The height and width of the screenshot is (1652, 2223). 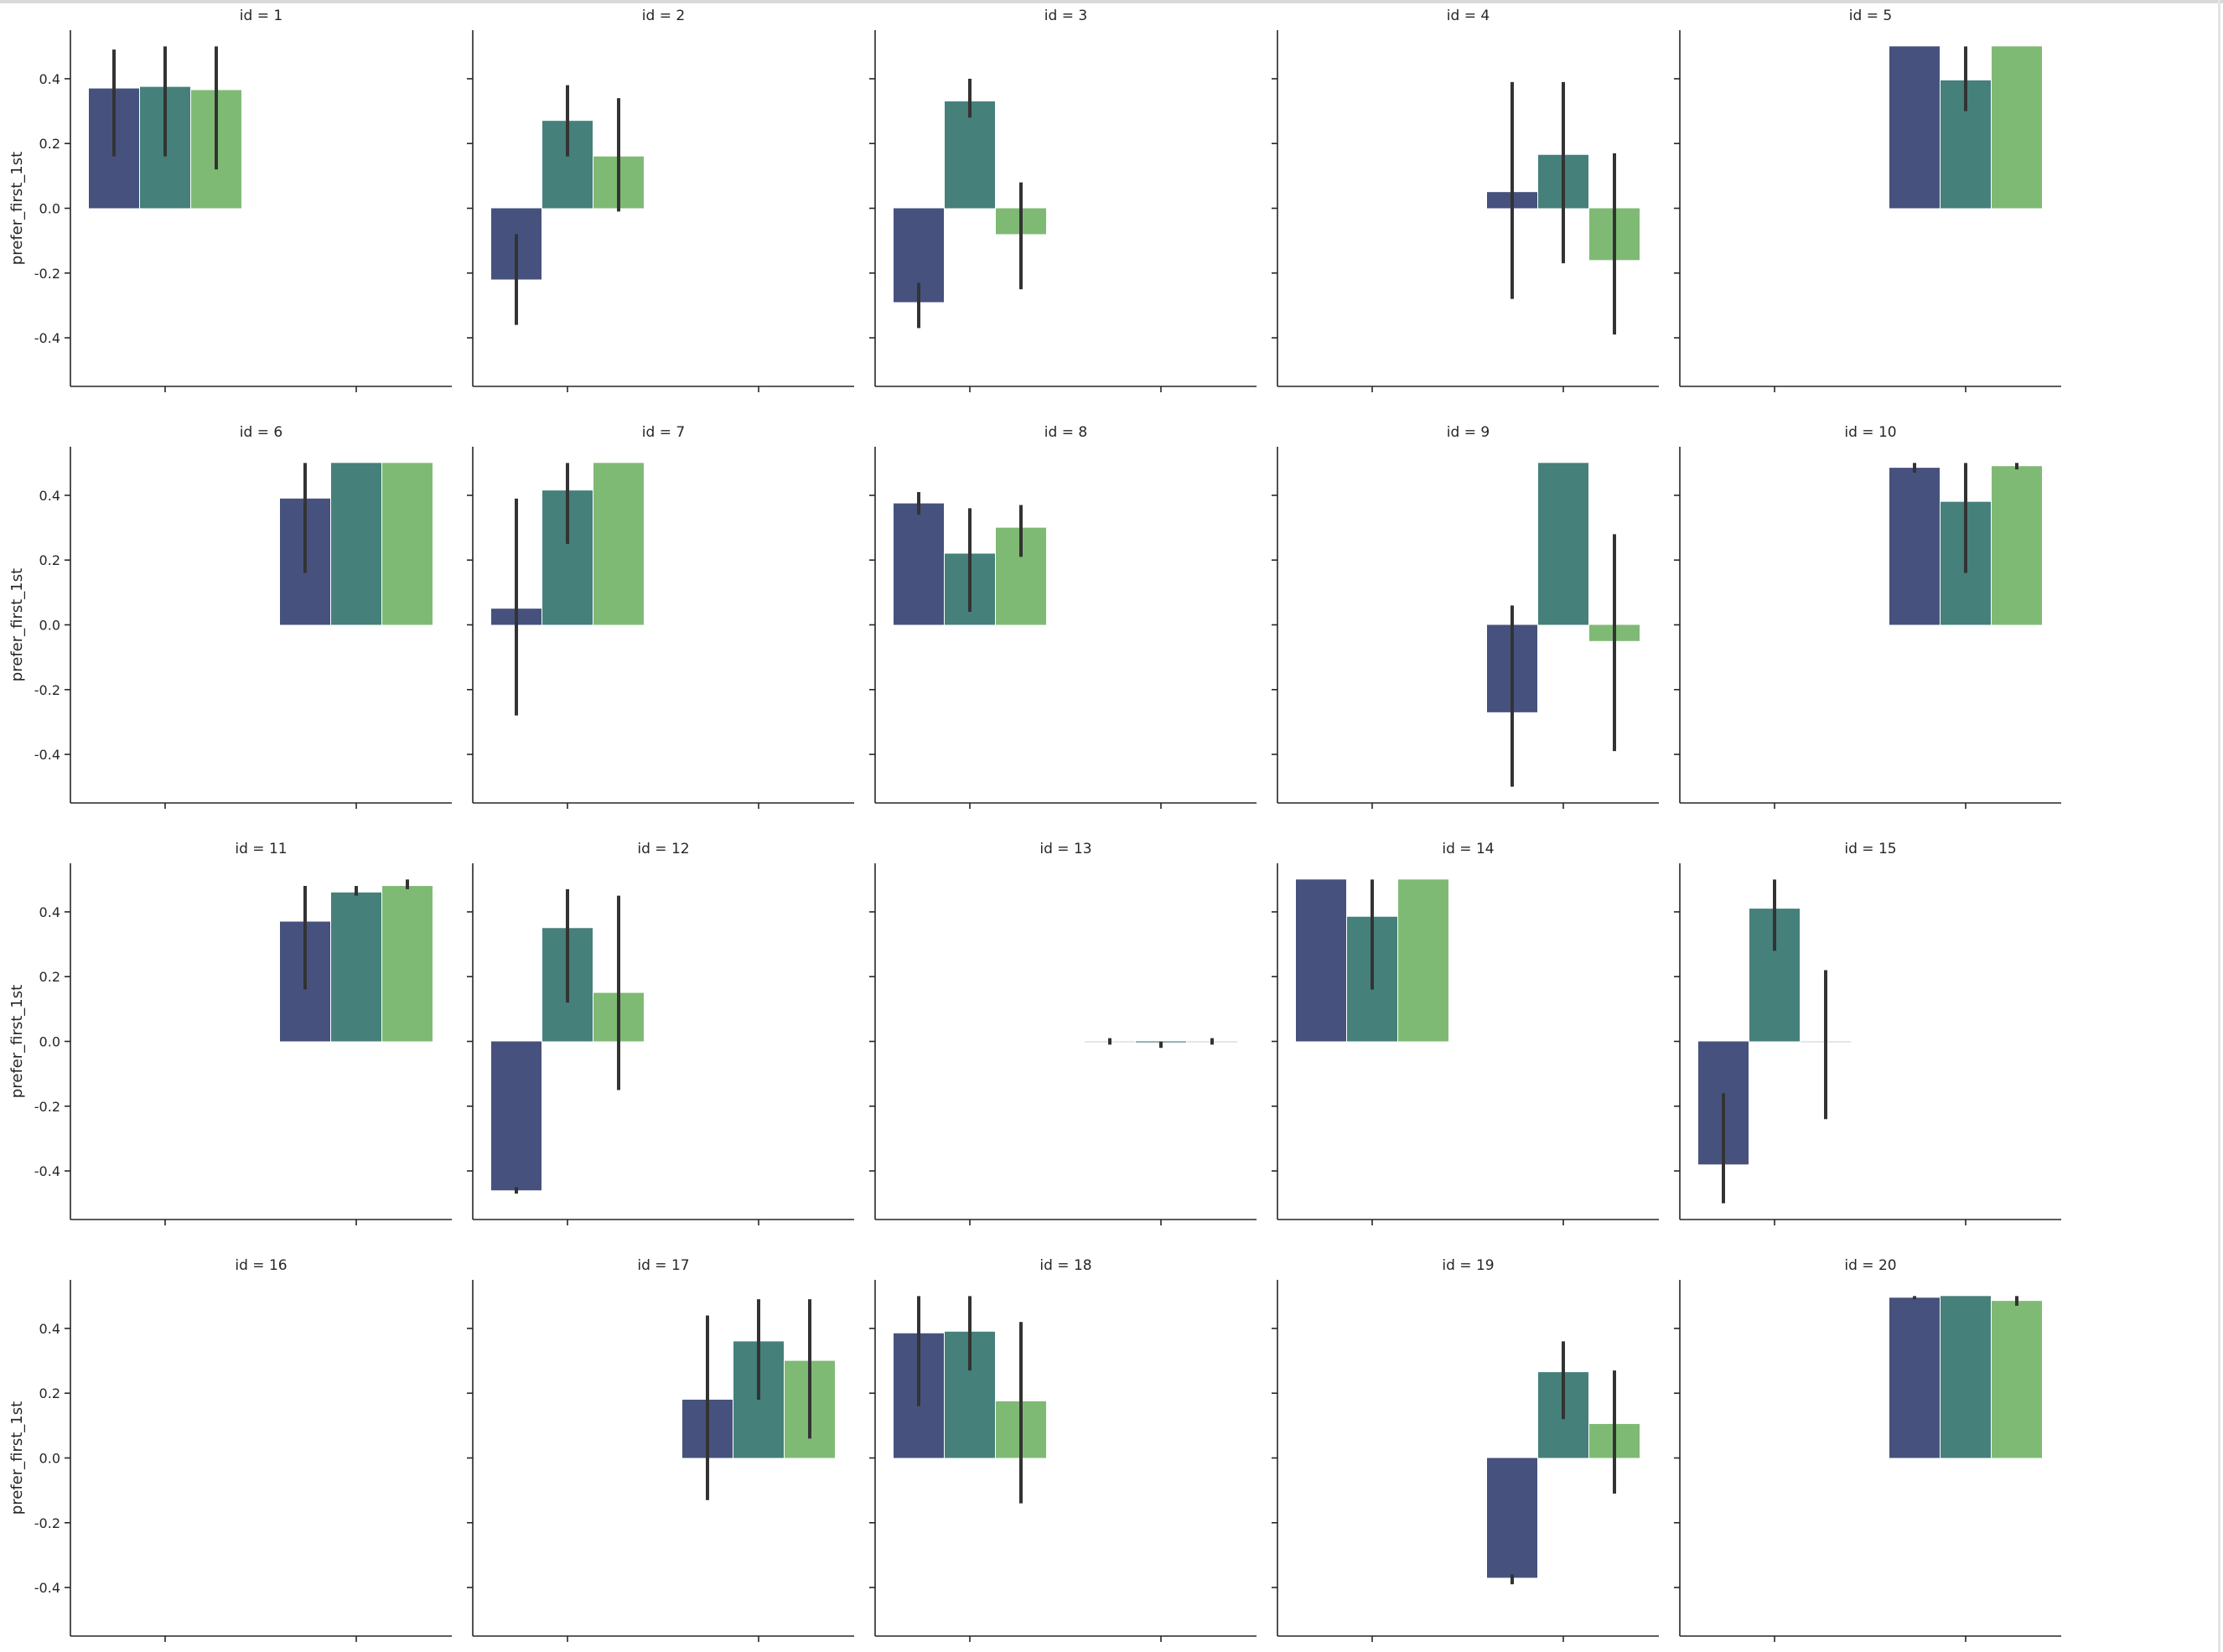 I want to click on panel-title: id = 14, so click(x=1468, y=849).